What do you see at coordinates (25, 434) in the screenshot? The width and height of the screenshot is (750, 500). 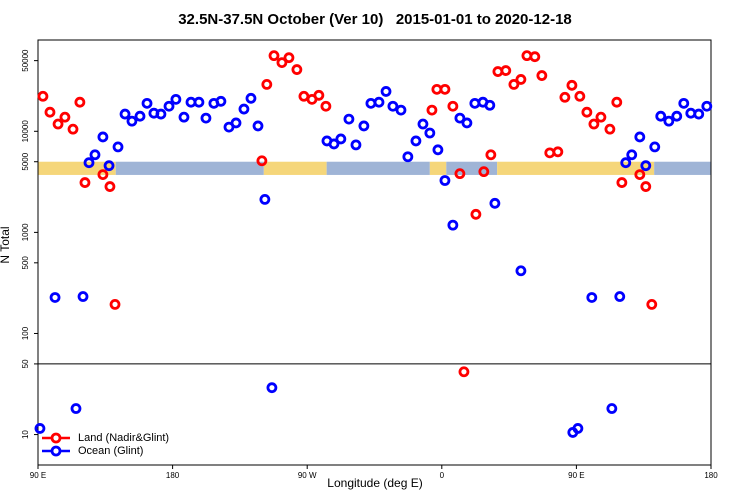 I see `y-tick-label: 10` at bounding box center [25, 434].